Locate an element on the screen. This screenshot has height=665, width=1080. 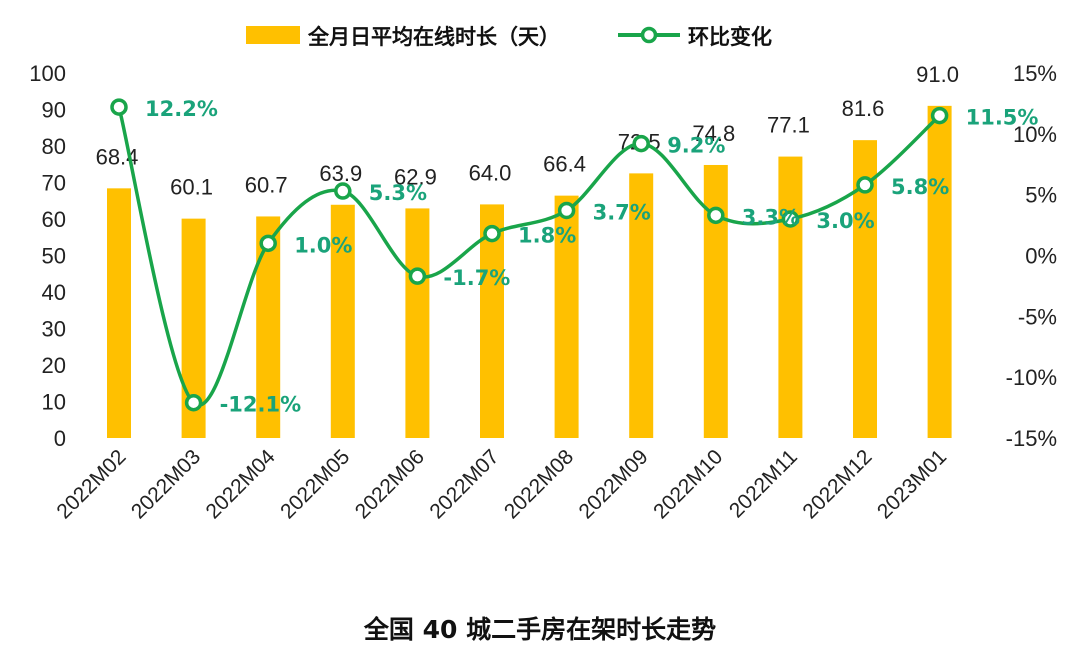
y-axis-left: 0 10 20 30 40 50 60 70 80 90 100 is located at coordinates (47, 256).